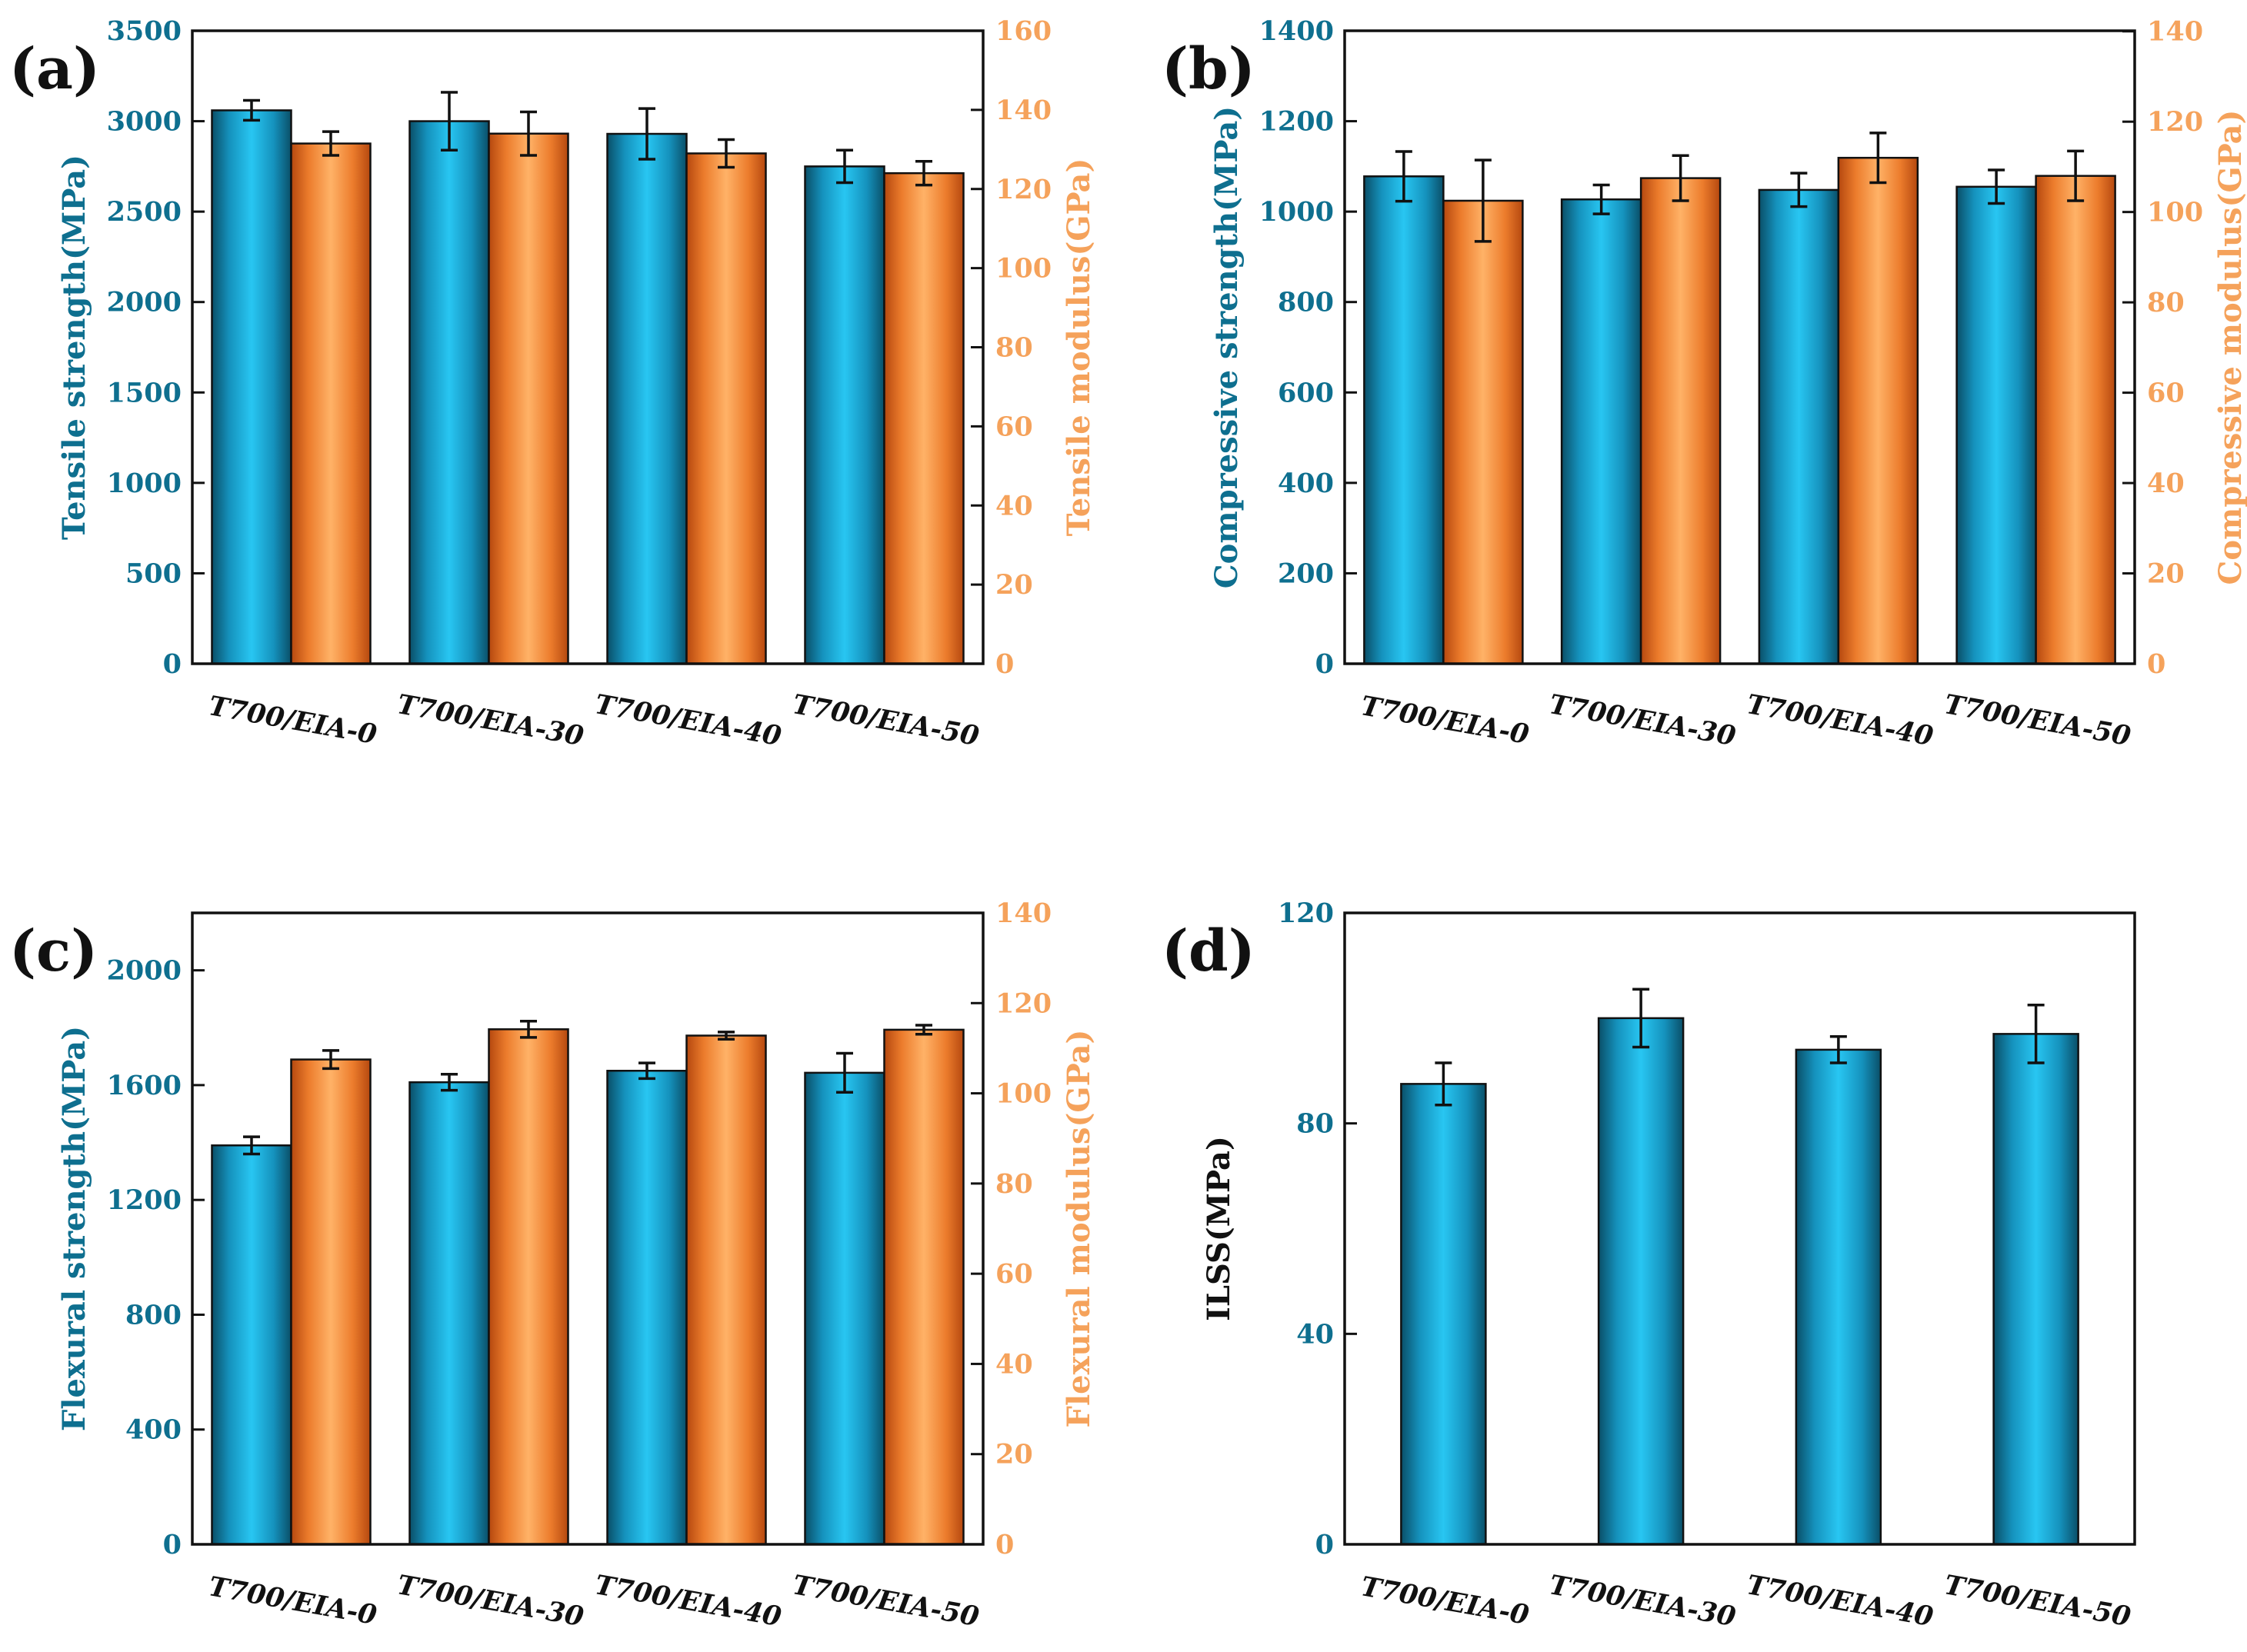 This screenshot has height=1652, width=2247. Describe the element at coordinates (144, 1085) in the screenshot. I see `ytick-label-c-4: 1600` at that location.